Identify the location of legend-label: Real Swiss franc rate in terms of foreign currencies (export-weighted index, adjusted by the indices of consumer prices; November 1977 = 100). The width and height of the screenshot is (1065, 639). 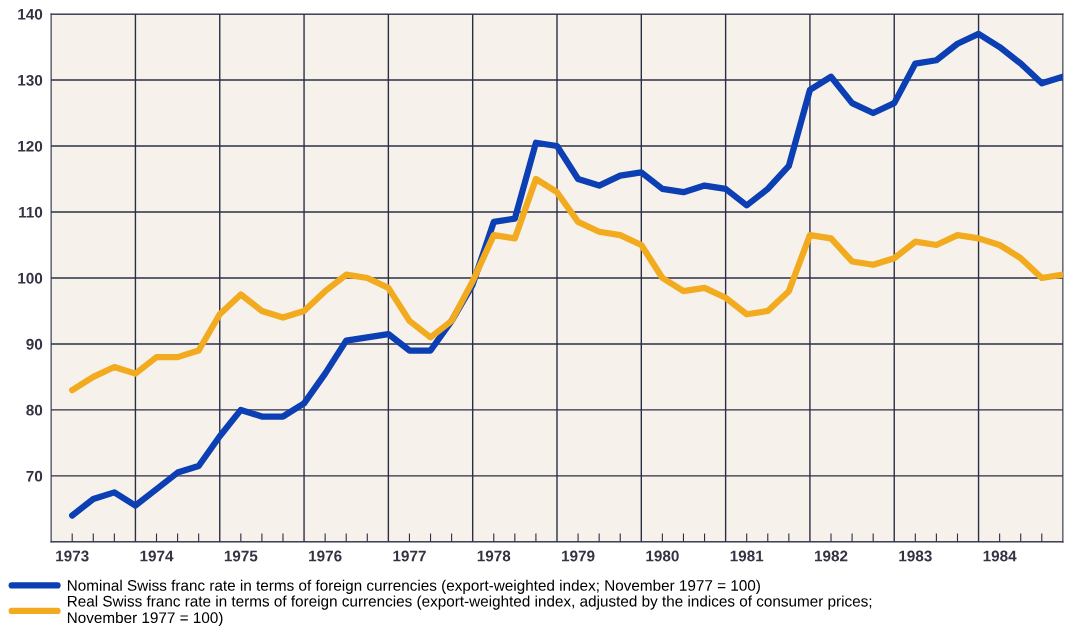
(469, 611).